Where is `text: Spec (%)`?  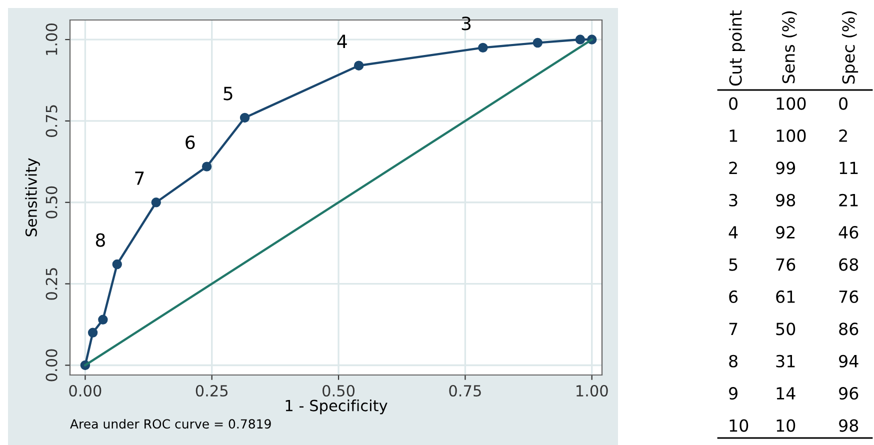
text: Spec (%) is located at coordinates (850, 47).